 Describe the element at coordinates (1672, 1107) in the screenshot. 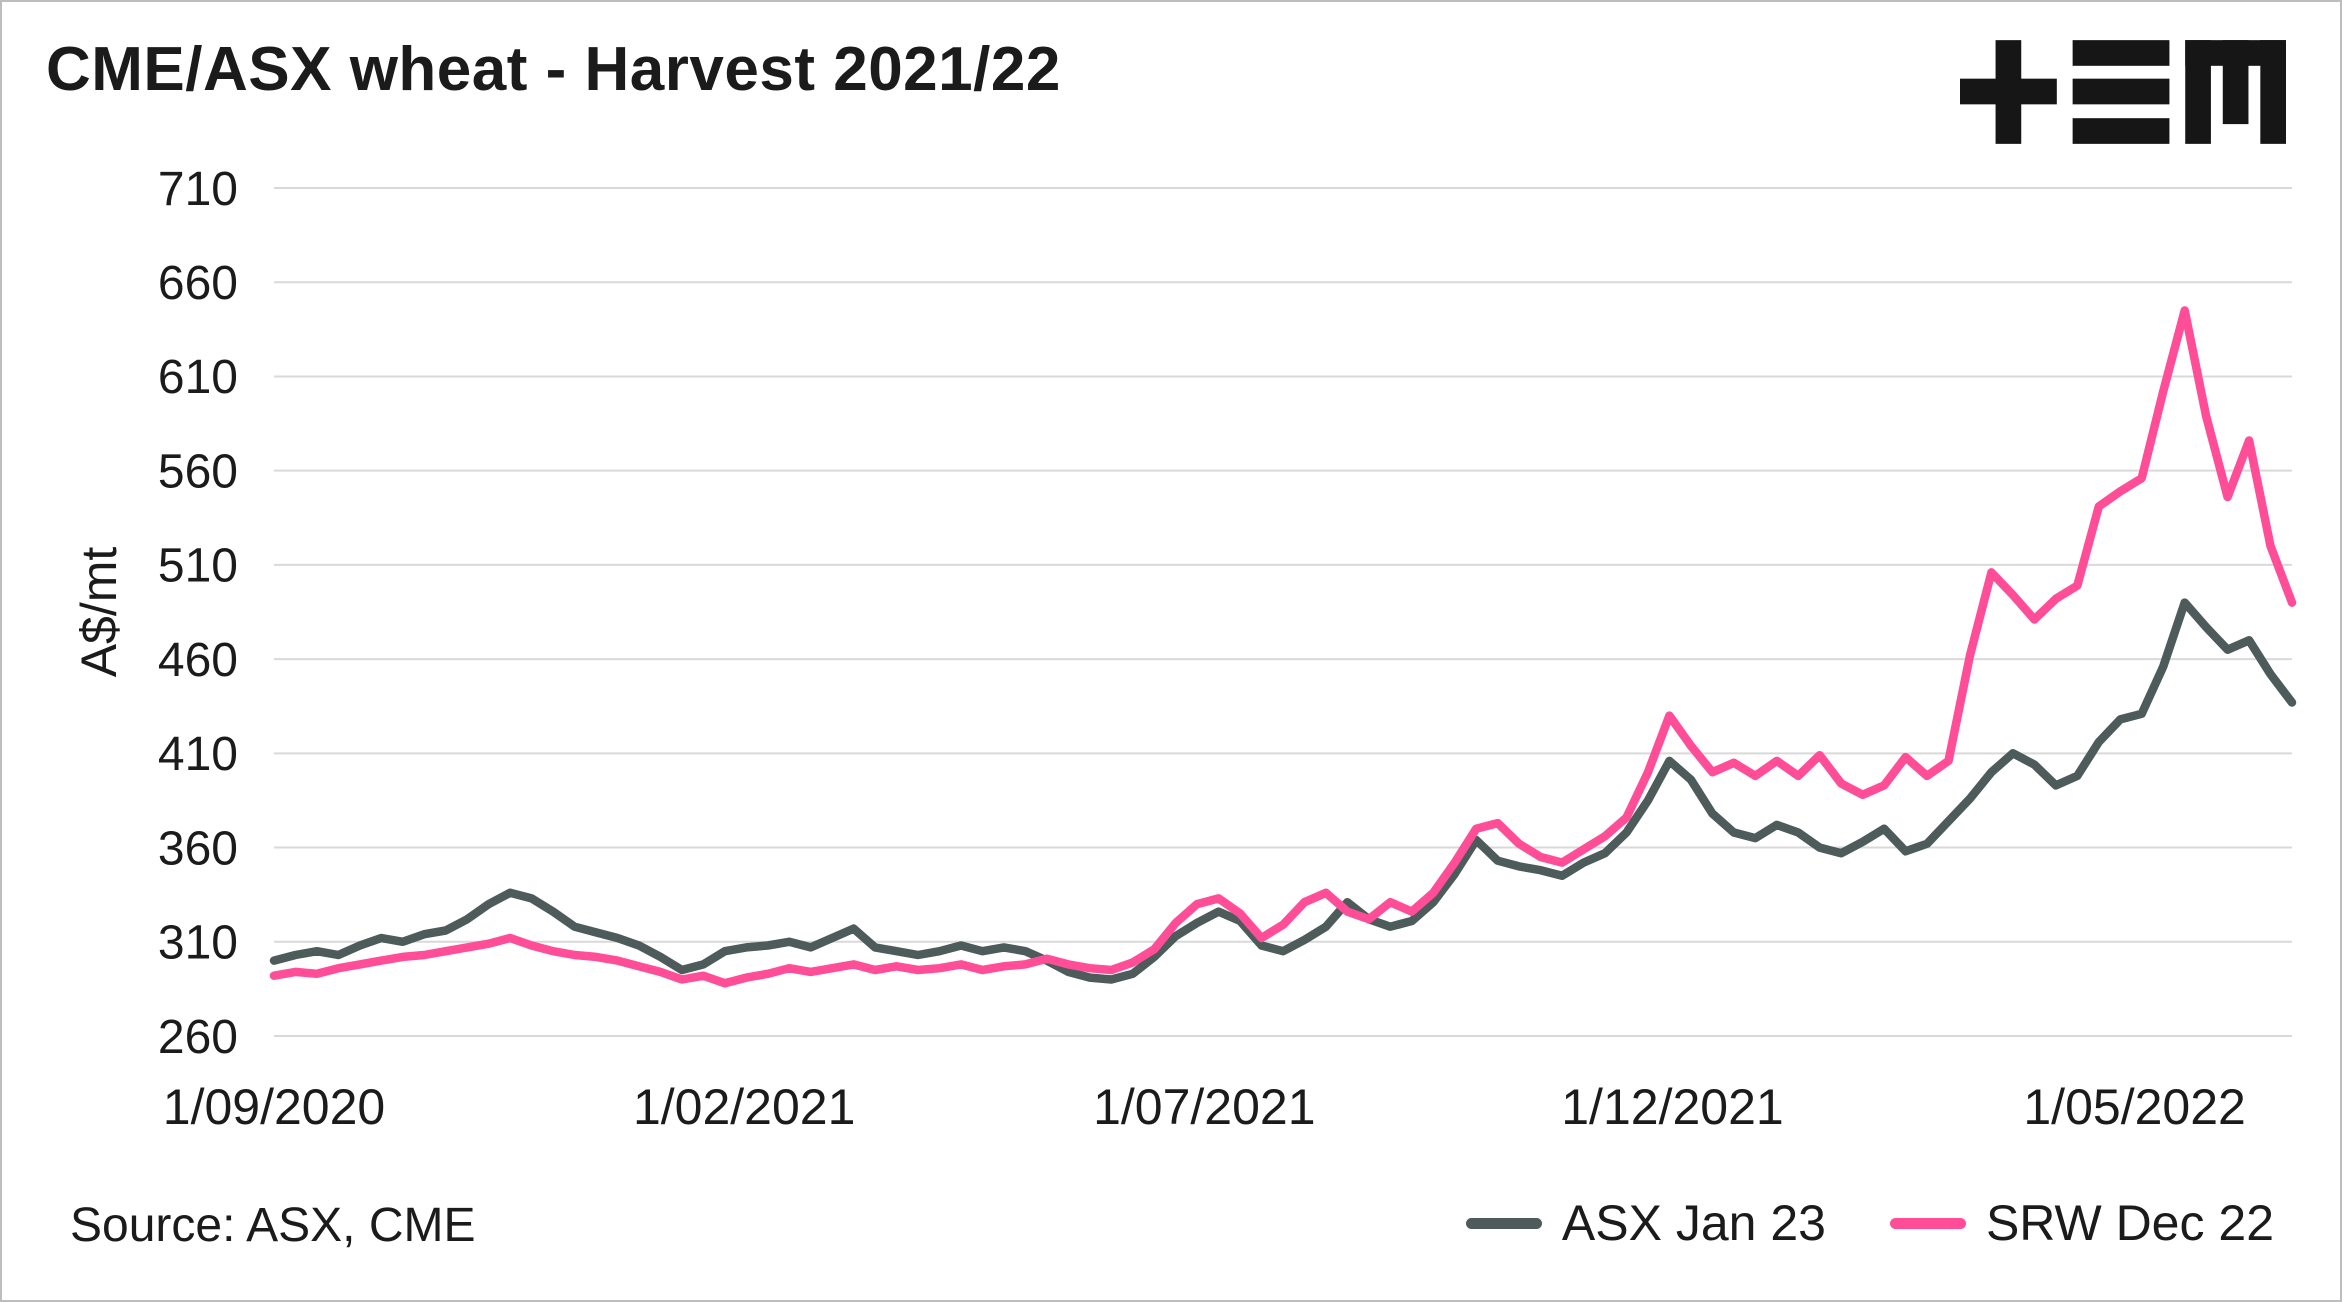

I see `x-tick-label: 1/12/2021` at that location.